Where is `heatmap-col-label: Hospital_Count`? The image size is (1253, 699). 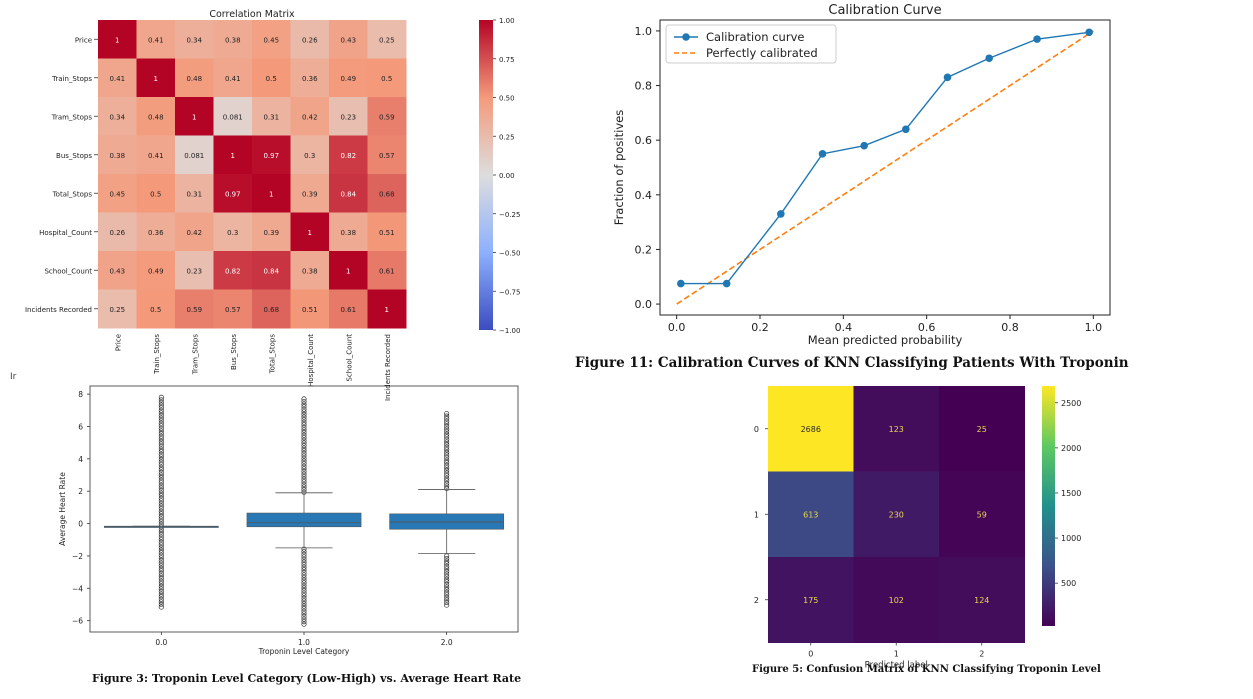 heatmap-col-label: Hospital_Count is located at coordinates (311, 360).